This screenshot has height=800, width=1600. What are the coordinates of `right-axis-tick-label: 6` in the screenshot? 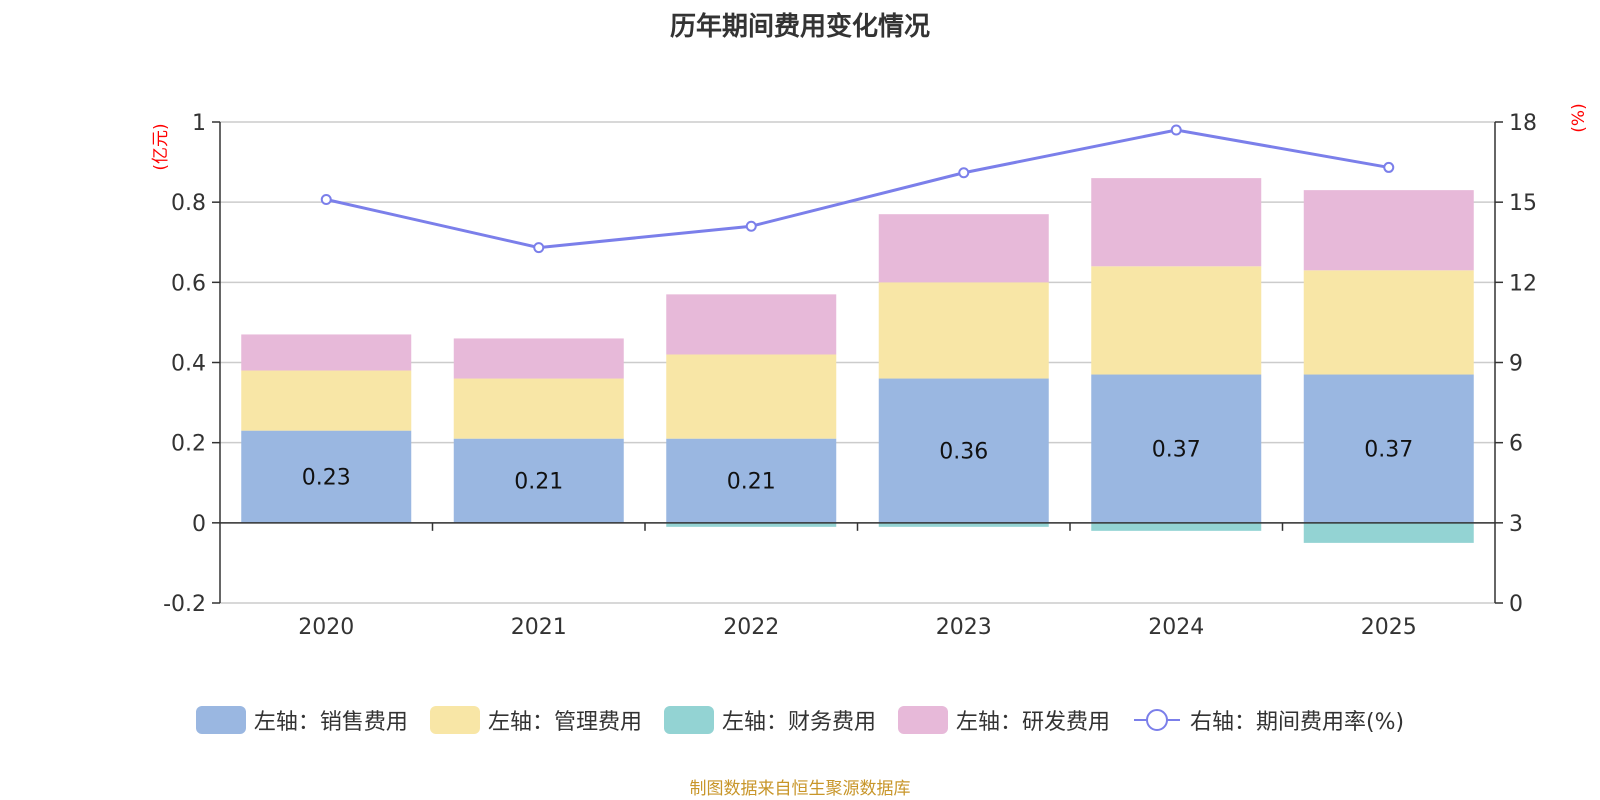 It's located at (1516, 444).